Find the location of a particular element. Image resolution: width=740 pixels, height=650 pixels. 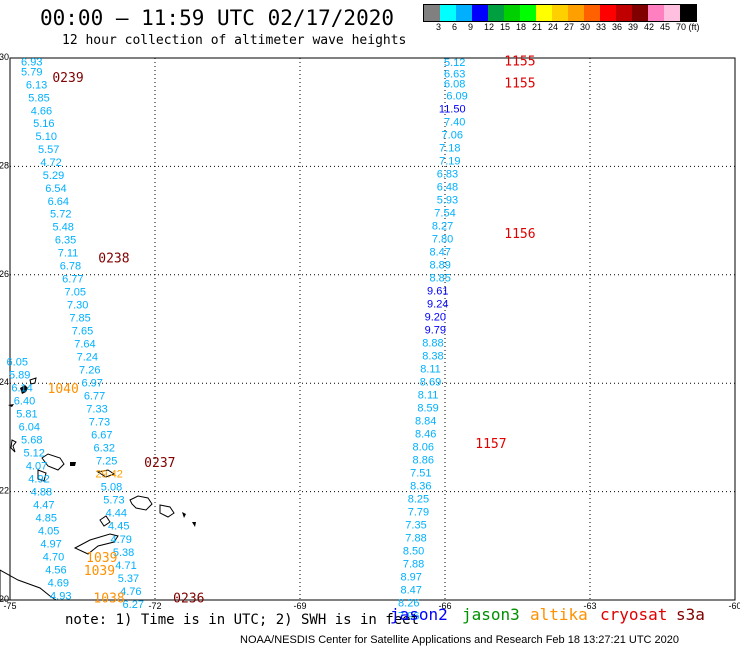

swh-value: 8.85 is located at coordinates (439, 279).